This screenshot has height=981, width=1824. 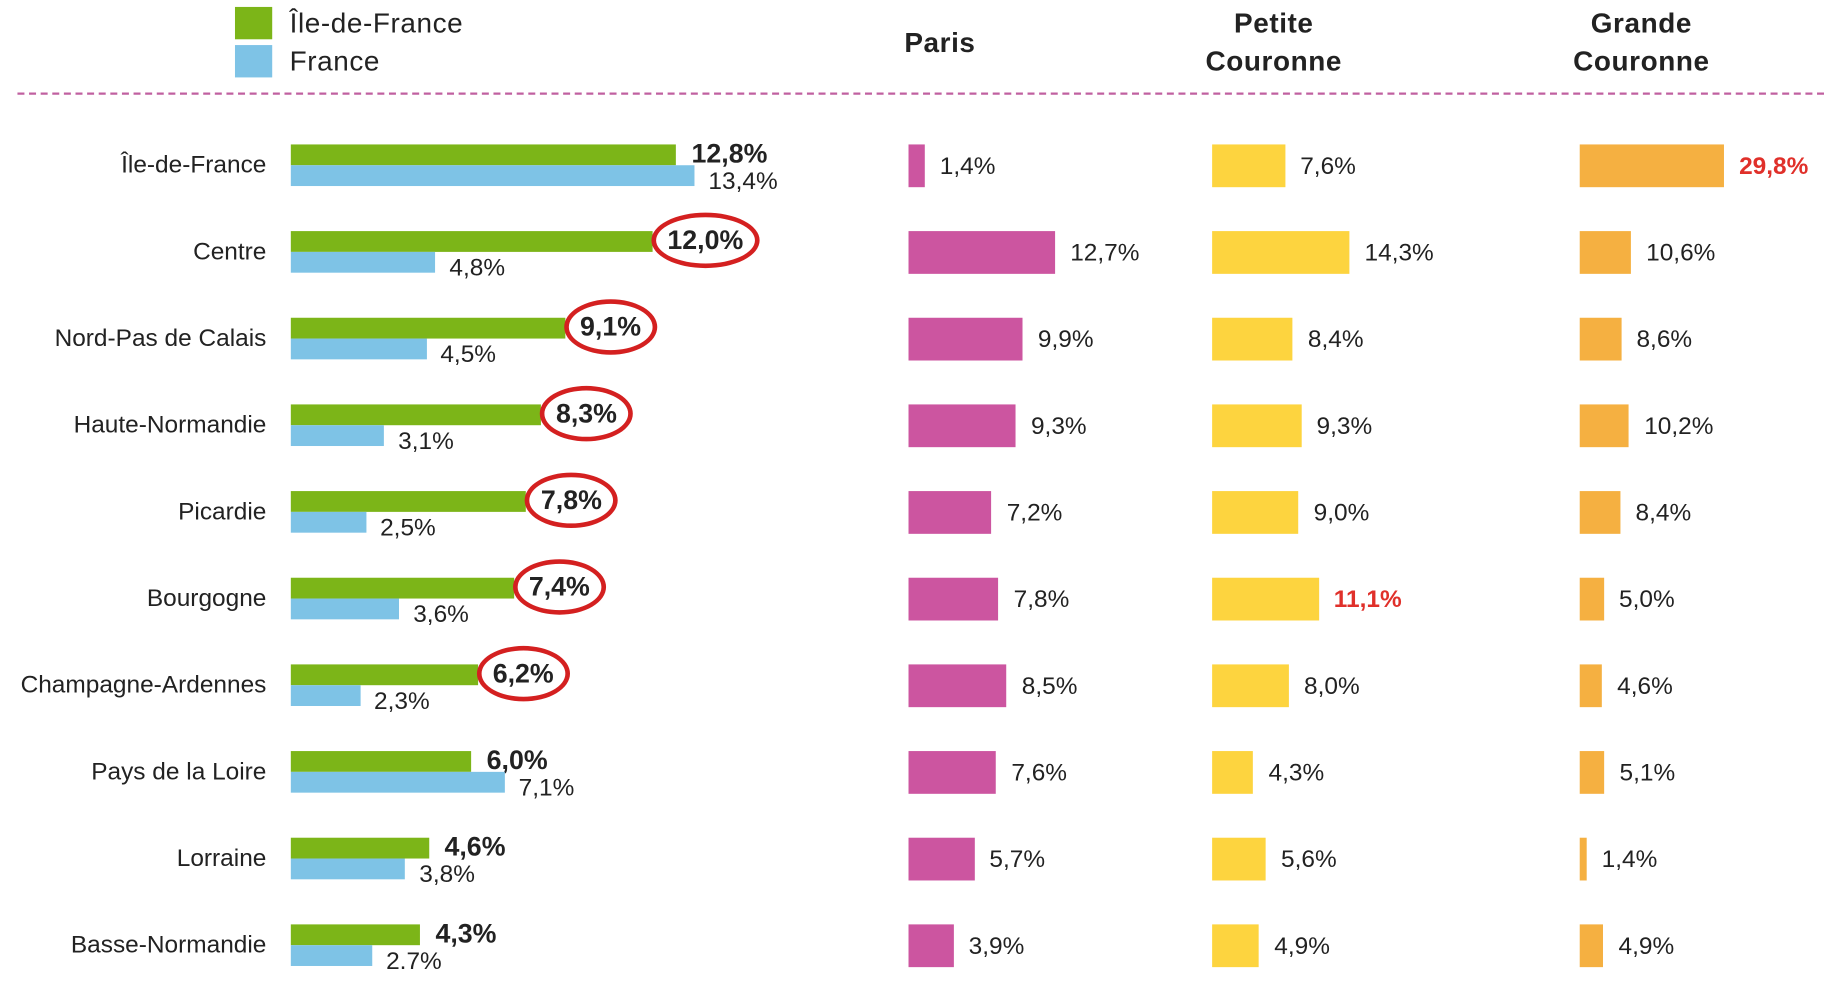 What do you see at coordinates (402, 701) in the screenshot?
I see `value-label: 2,3%` at bounding box center [402, 701].